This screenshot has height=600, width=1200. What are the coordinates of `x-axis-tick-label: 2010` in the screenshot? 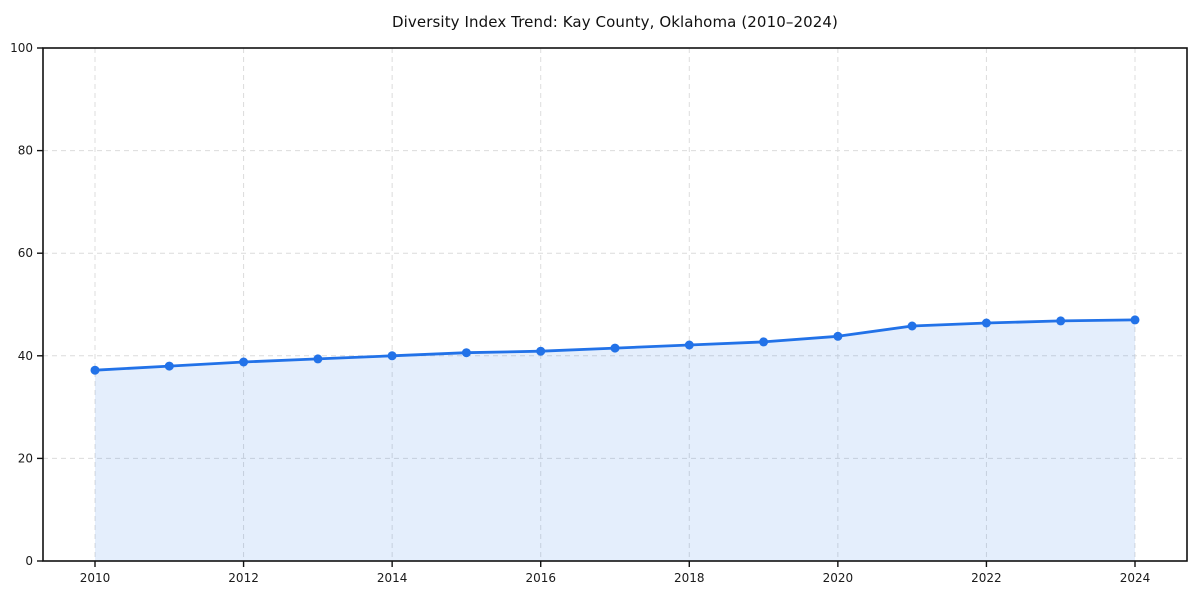 It's located at (95, 578).